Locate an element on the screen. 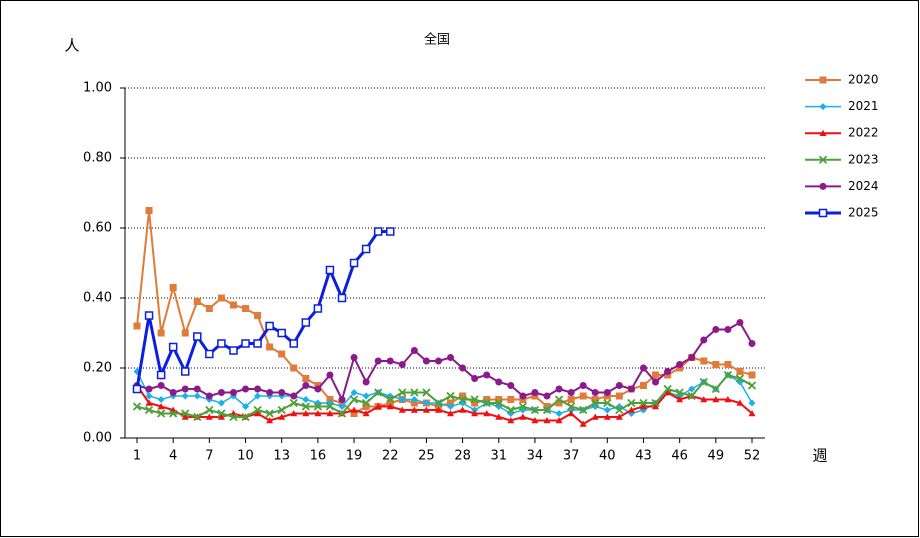 This screenshot has width=920, height=538. x-tick-label: 28 is located at coordinates (462, 456).